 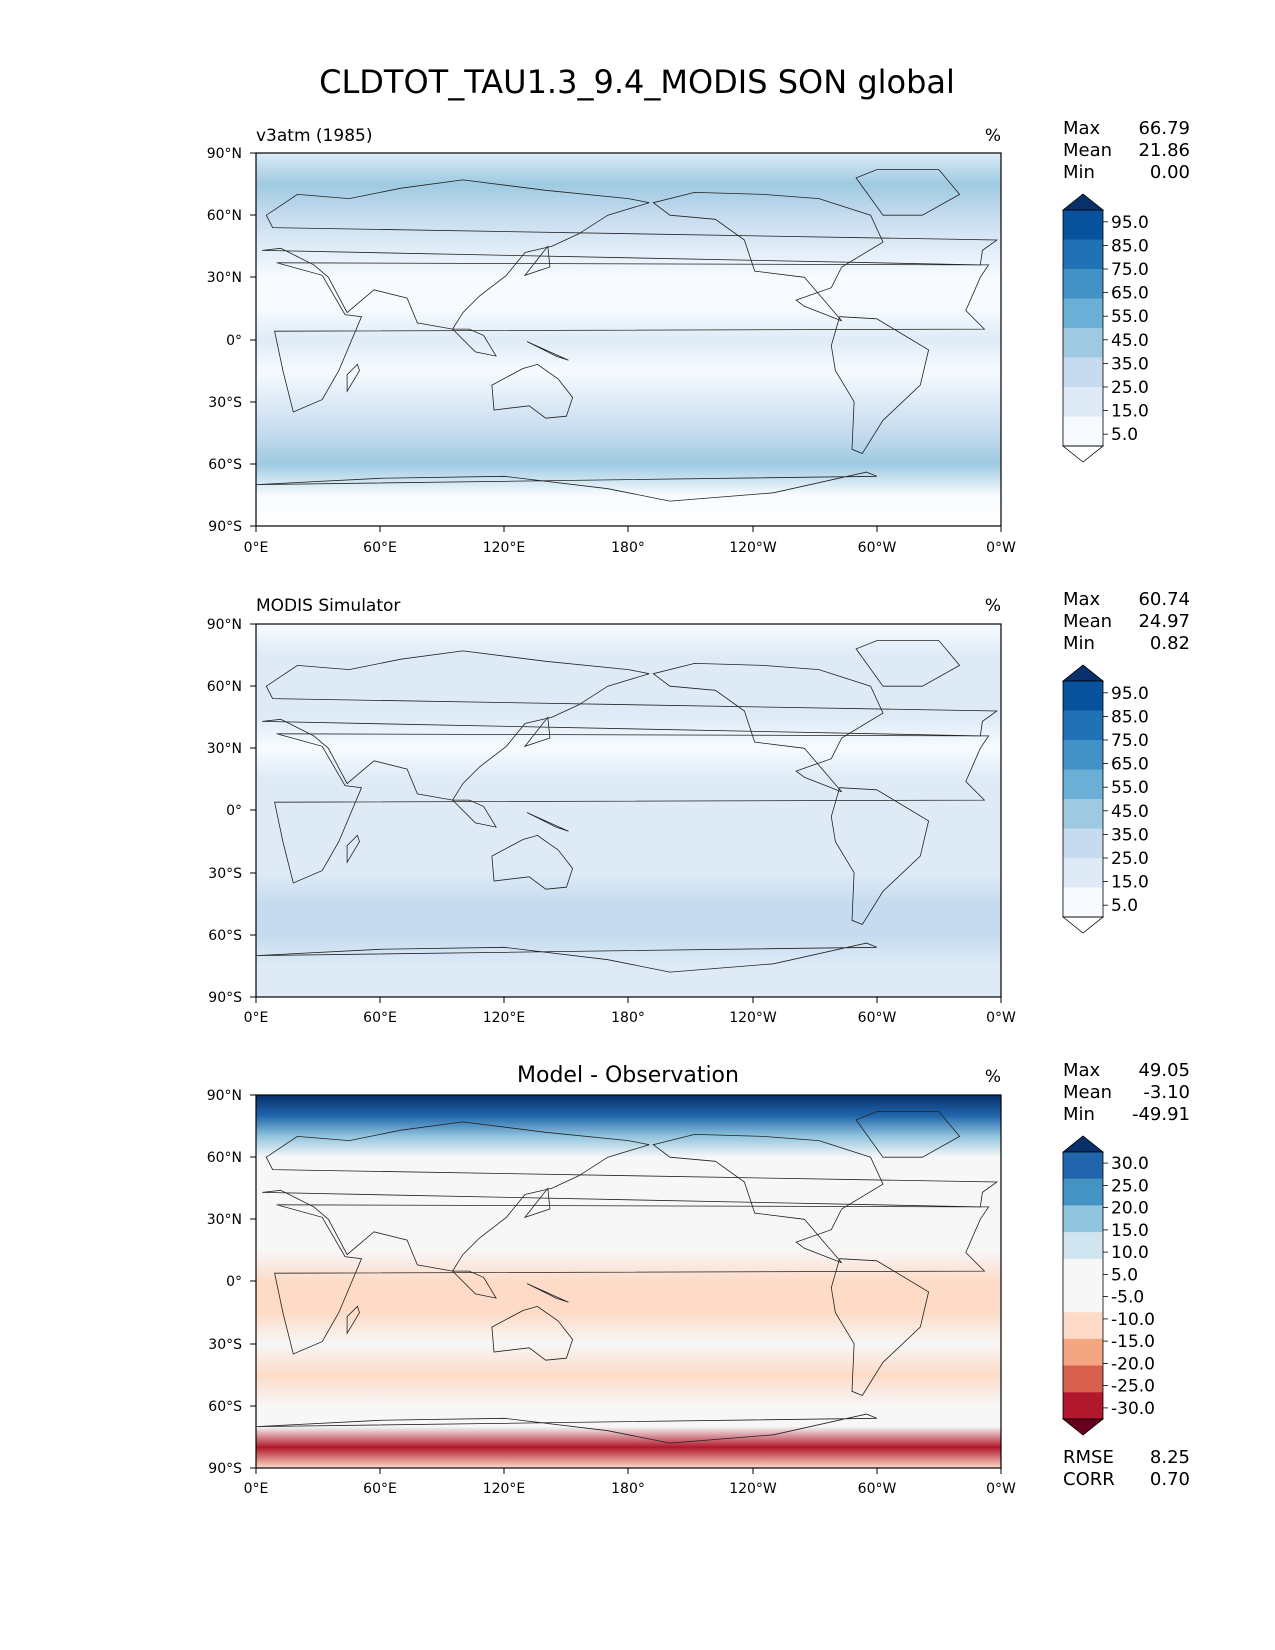 I want to click on colorbar-tick-label: 95.0, so click(x=1130, y=694).